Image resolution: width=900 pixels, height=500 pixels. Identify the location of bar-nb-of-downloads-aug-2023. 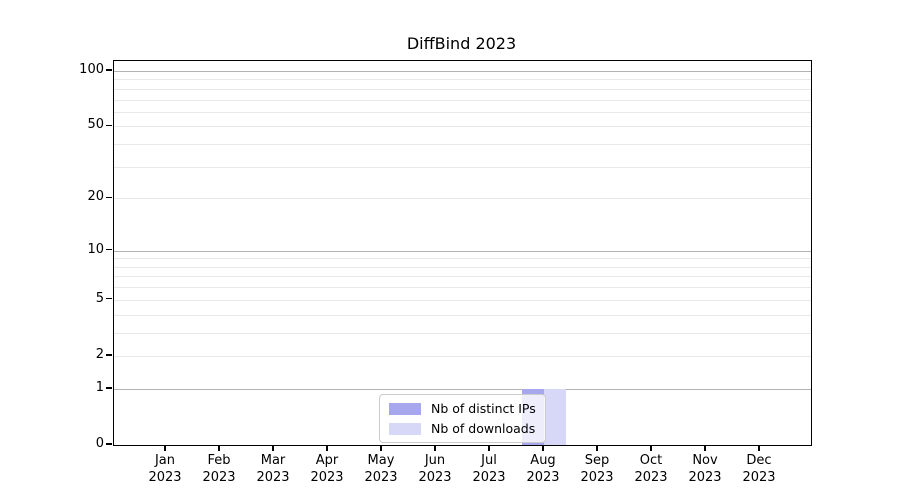
(555, 416).